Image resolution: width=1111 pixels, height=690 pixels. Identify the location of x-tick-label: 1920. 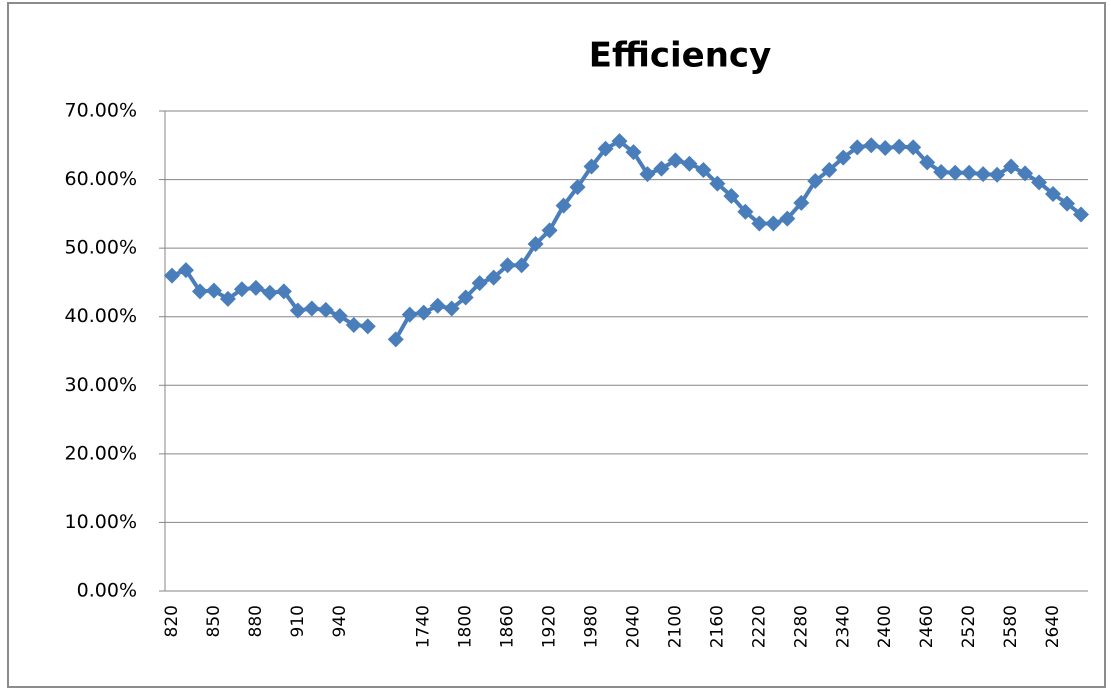
(550, 626).